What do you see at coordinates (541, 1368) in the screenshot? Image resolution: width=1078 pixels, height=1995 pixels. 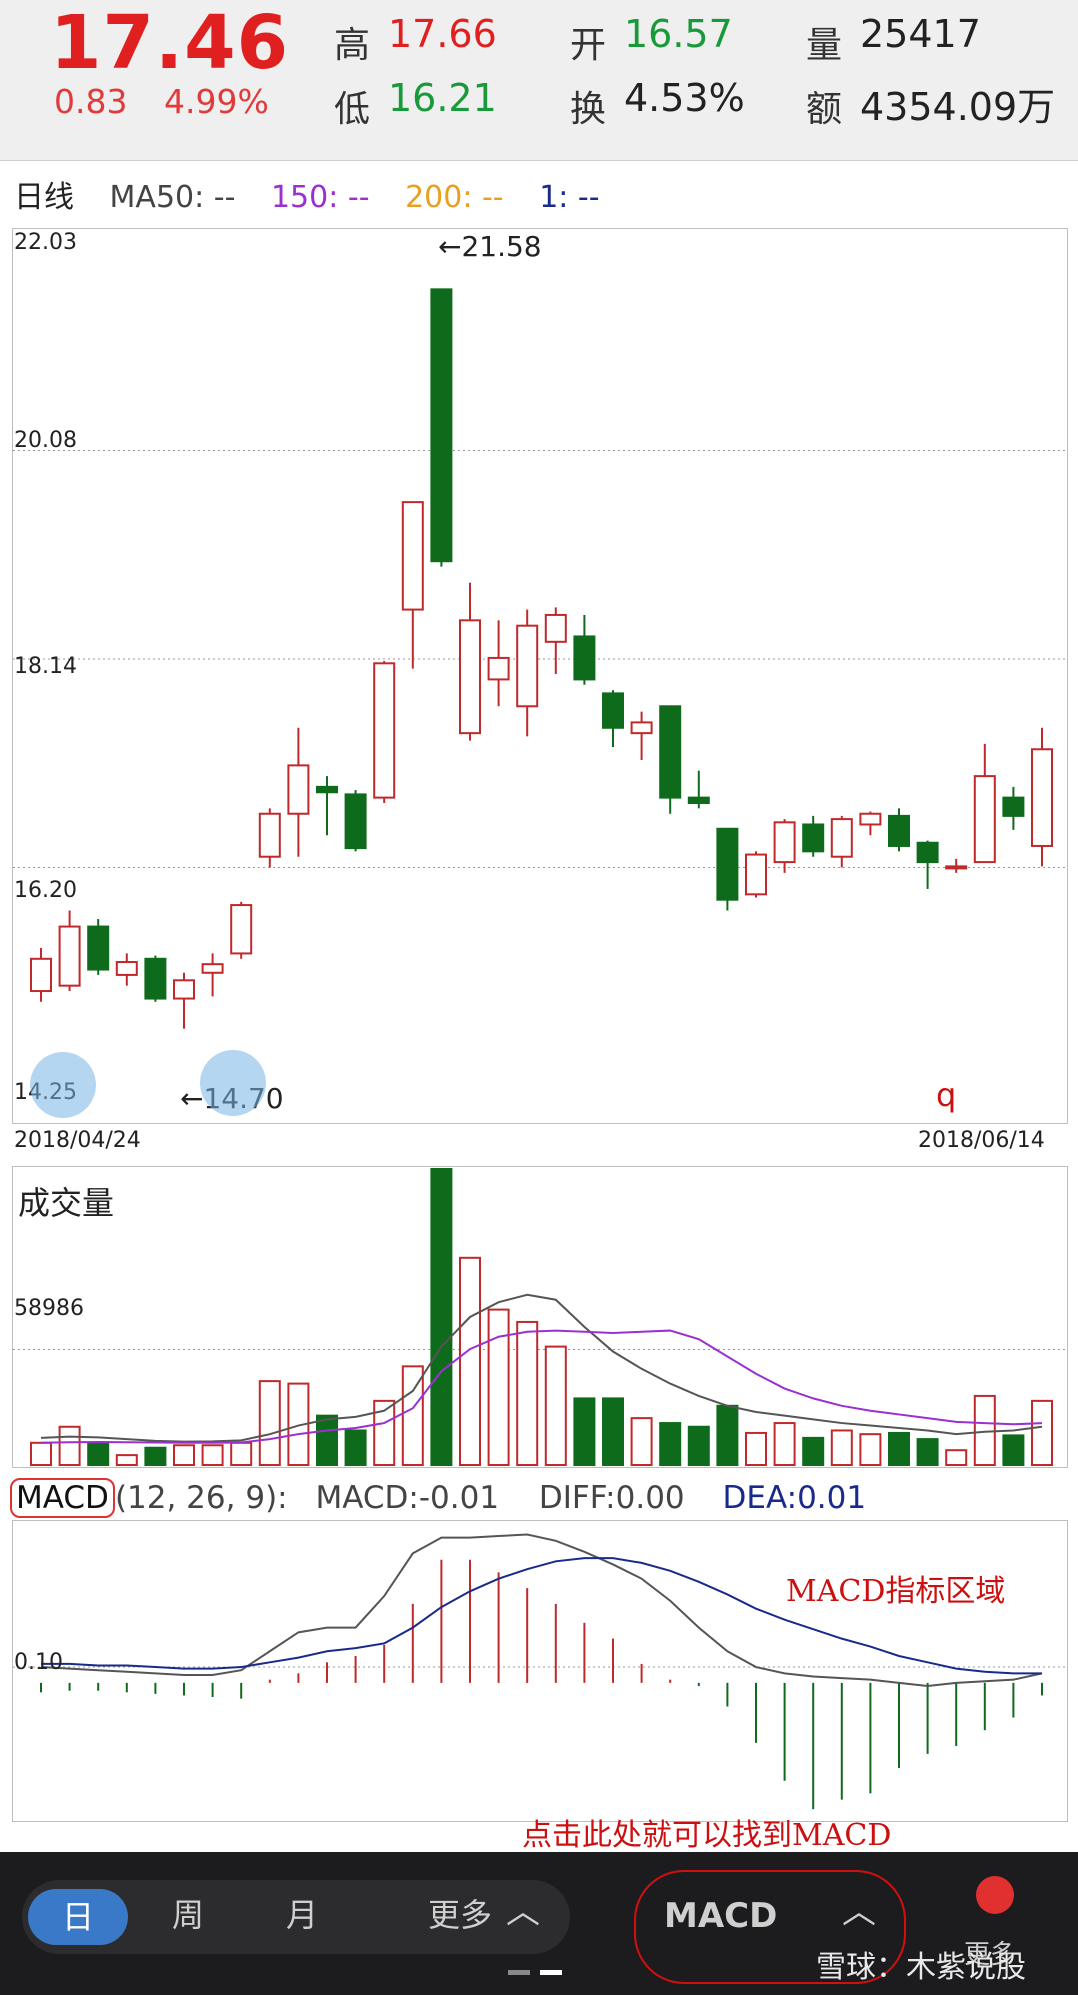 I see `volume-ma-line-gray` at bounding box center [541, 1368].